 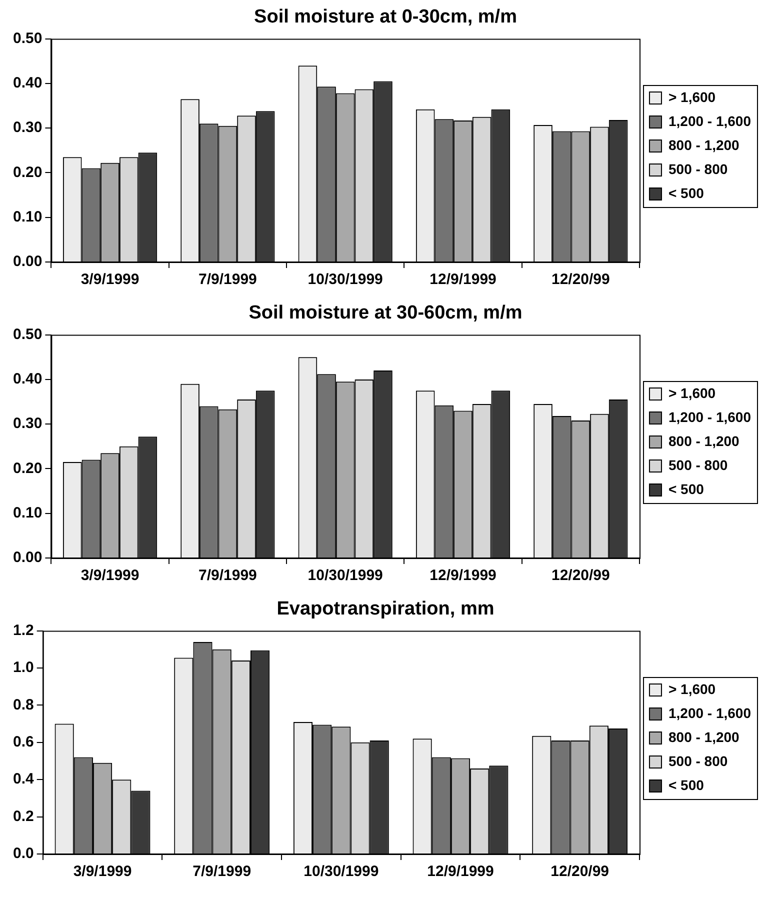 I want to click on chart-title: Soil moisture at 30-60cm, m/m, so click(x=385, y=313).